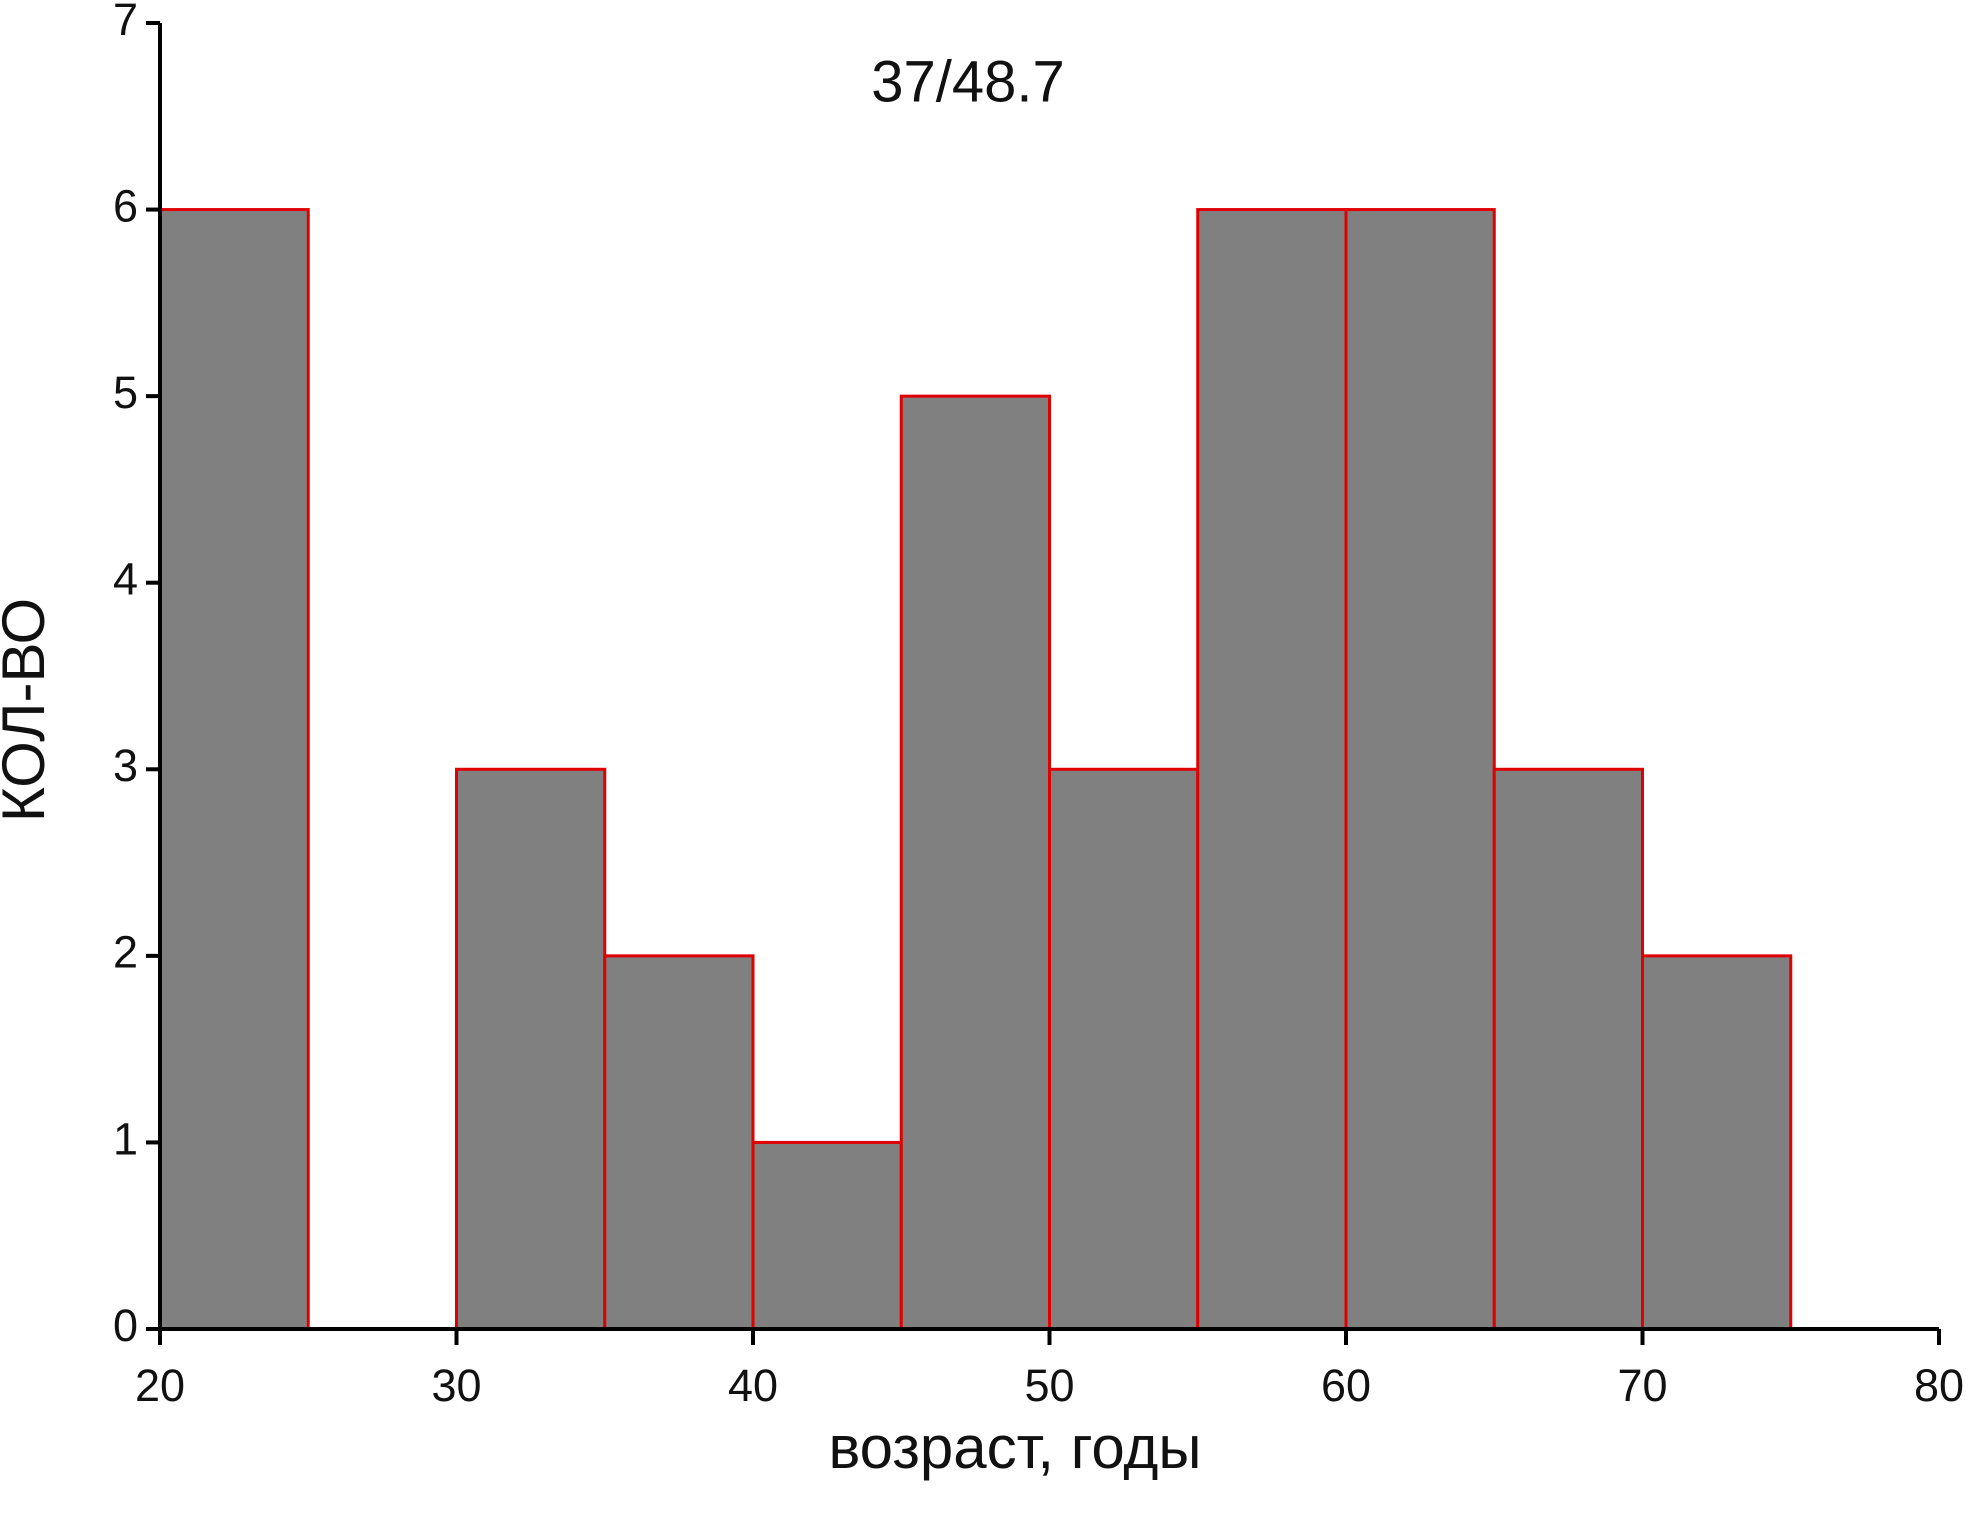 The image size is (1966, 1524). Describe the element at coordinates (1014, 1447) in the screenshot. I see `x-axis-label: возраст, годы` at that location.